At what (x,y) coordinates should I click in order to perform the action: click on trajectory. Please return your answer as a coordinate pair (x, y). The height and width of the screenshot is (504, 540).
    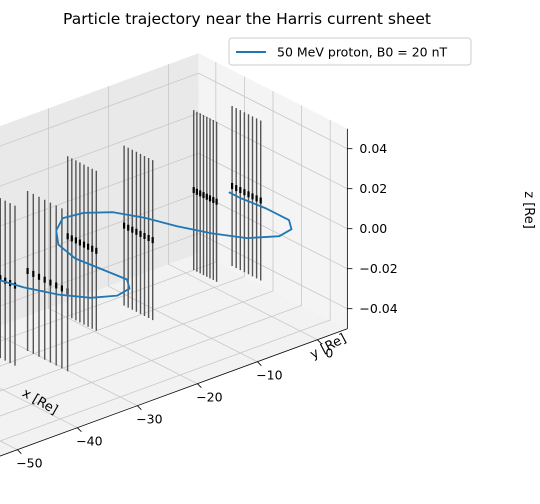
    Looking at the image, I should click on (146, 245).